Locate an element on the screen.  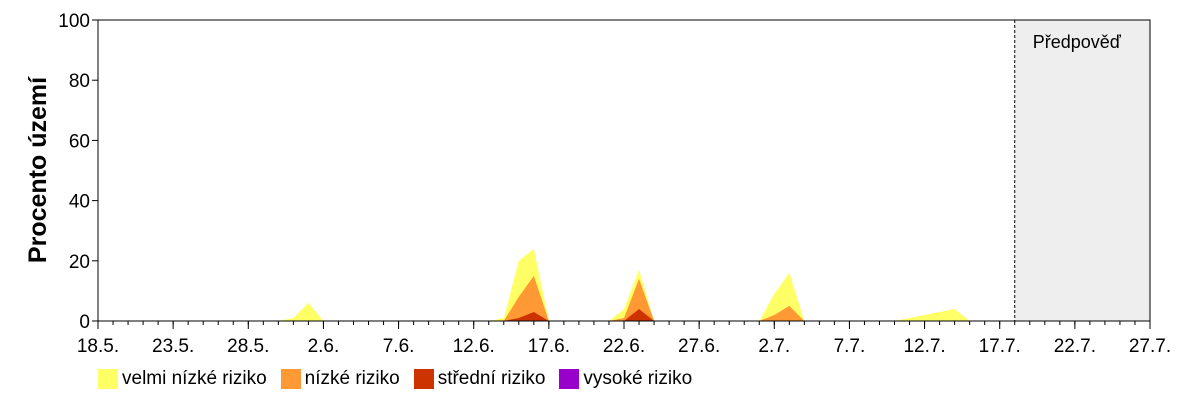
x-tick-label: 2.6. is located at coordinates (324, 346).